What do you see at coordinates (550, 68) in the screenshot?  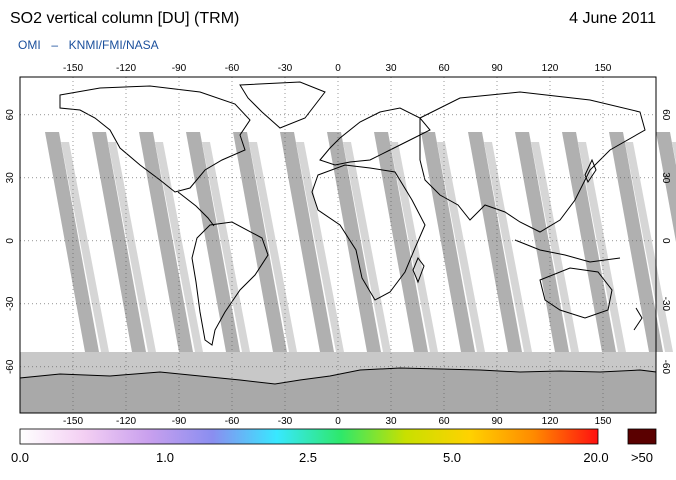 I see `lon-tick-label-top: 120` at bounding box center [550, 68].